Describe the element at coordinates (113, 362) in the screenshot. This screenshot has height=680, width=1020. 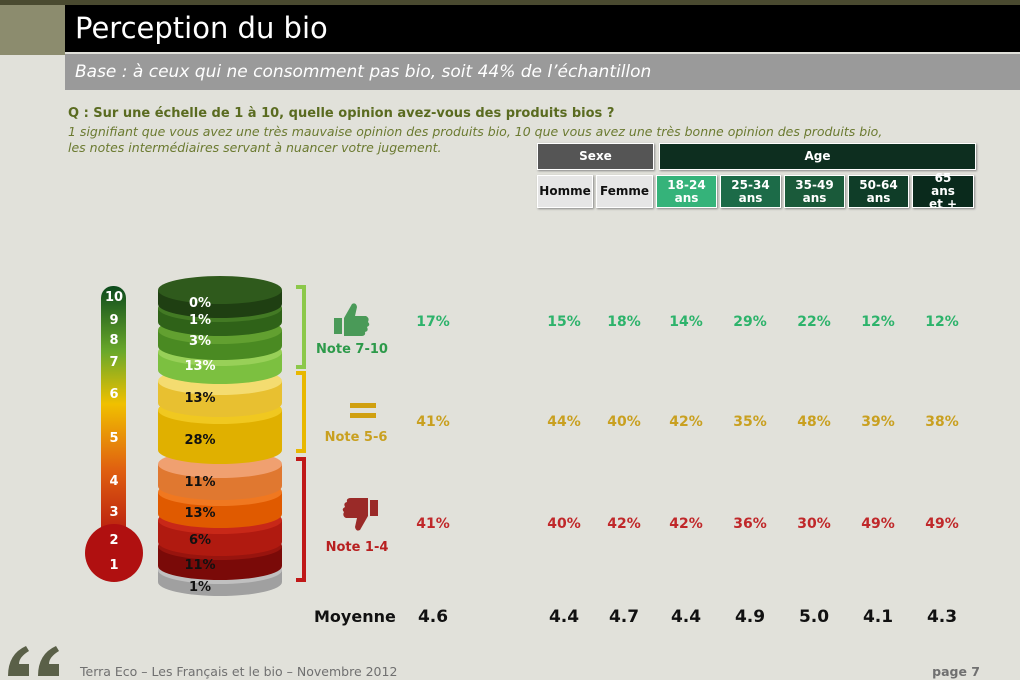
I see `scale-label: 7` at that location.